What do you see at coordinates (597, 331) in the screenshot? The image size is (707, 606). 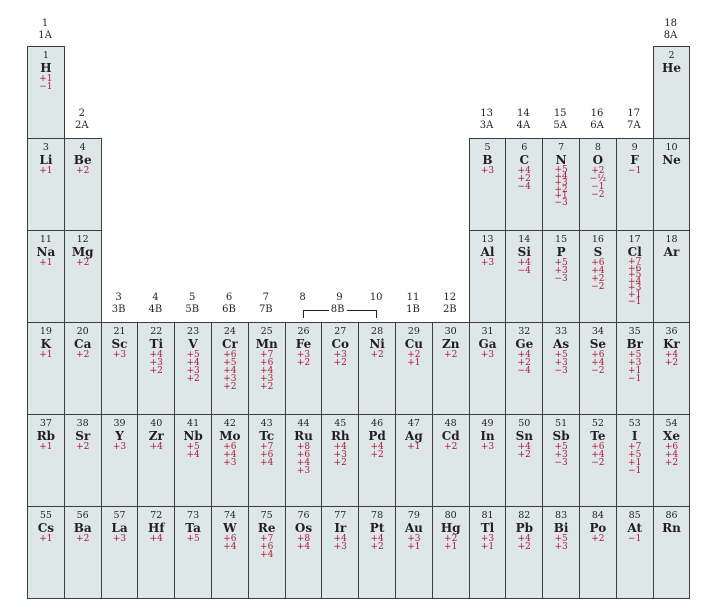 I see `atomic-number: 34` at bounding box center [597, 331].